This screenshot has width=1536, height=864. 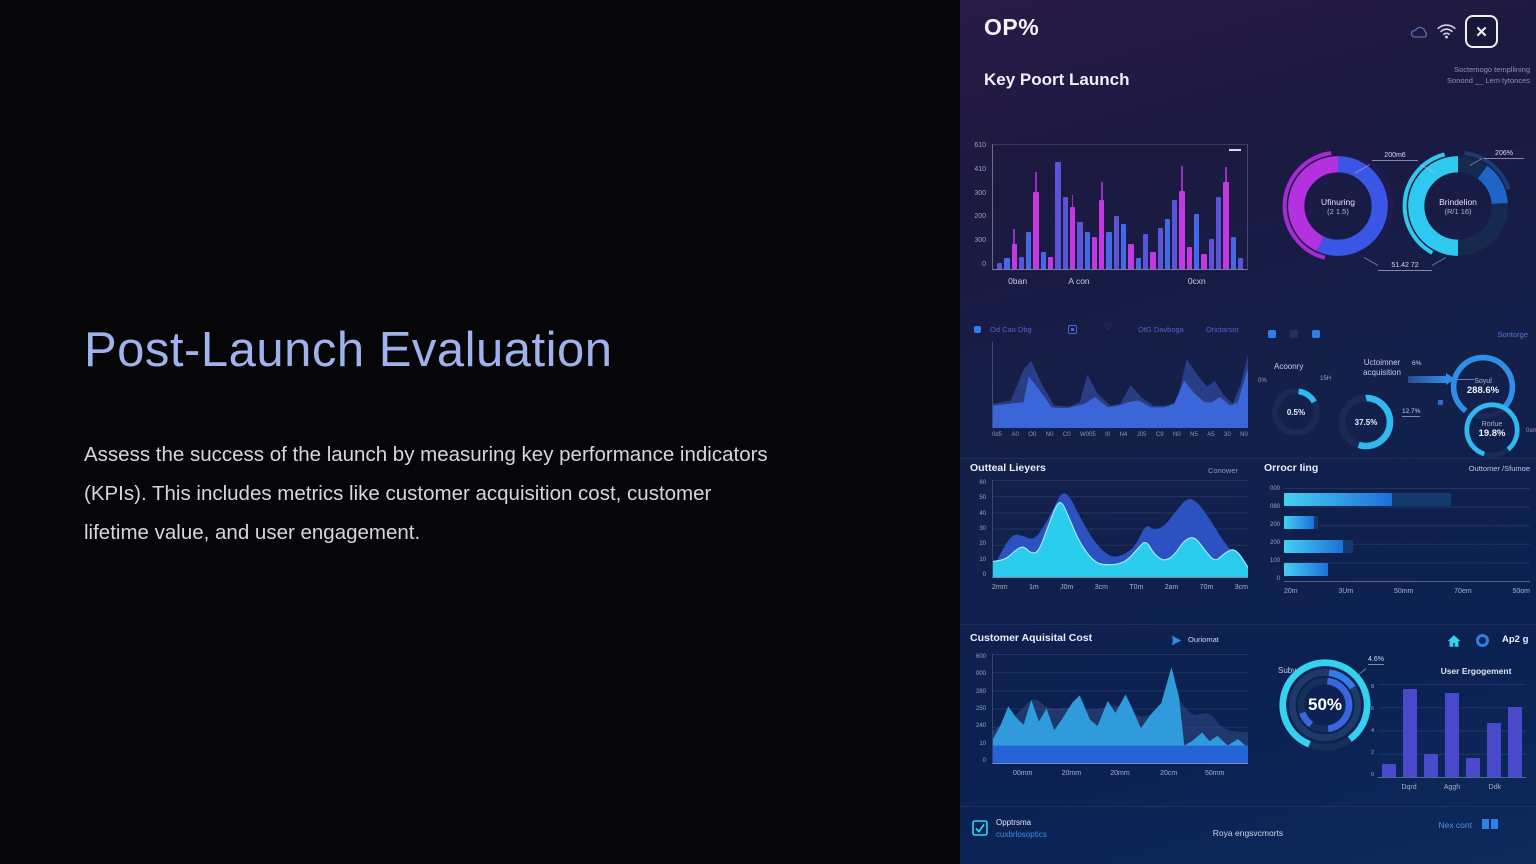 What do you see at coordinates (1161, 329) in the screenshot?
I see `legend-item: OtG Davboga` at bounding box center [1161, 329].